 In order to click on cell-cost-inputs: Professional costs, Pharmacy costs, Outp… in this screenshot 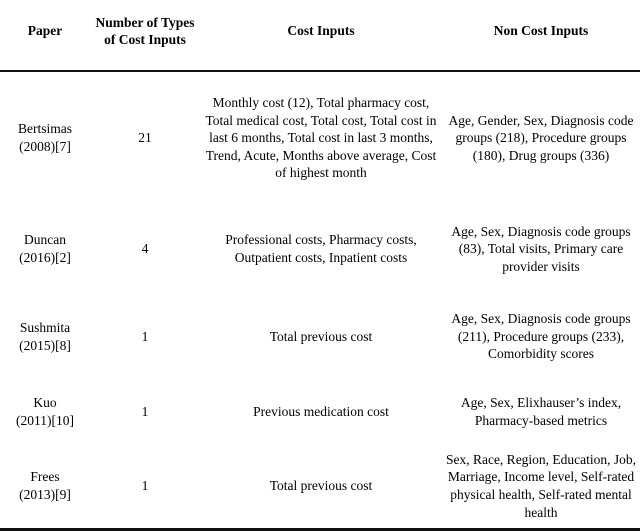, I will do `click(321, 248)`.